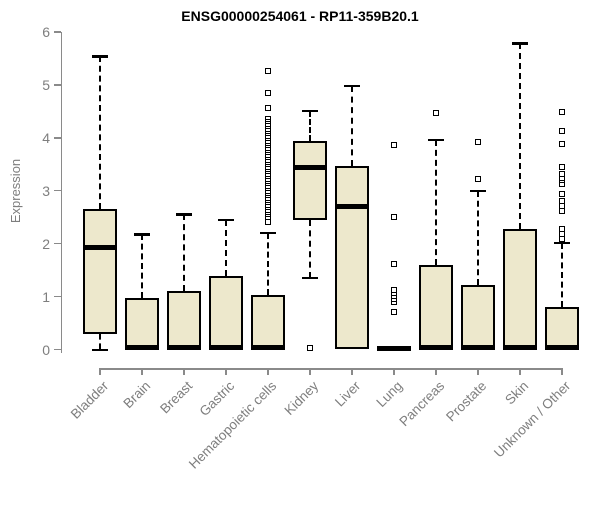 The height and width of the screenshot is (509, 600). Describe the element at coordinates (46, 243) in the screenshot. I see `y-tick-label-2: 2` at that location.